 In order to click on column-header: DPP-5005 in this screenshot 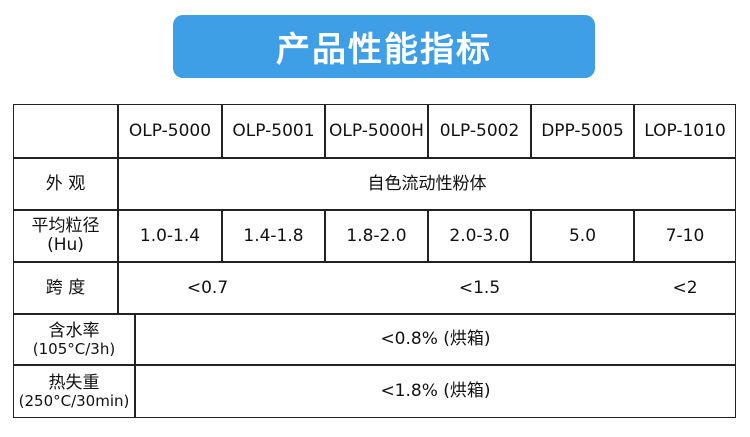, I will do `click(582, 131)`.